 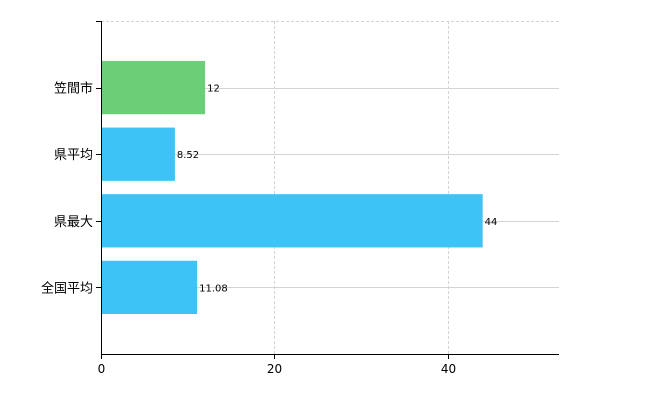 What do you see at coordinates (448, 369) in the screenshot?
I see `x-tick-label: 40` at bounding box center [448, 369].